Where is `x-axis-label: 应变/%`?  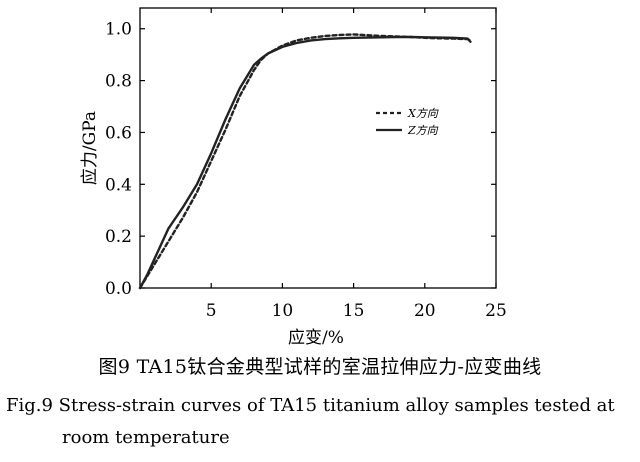
x-axis-label: 应变/% is located at coordinates (316, 338).